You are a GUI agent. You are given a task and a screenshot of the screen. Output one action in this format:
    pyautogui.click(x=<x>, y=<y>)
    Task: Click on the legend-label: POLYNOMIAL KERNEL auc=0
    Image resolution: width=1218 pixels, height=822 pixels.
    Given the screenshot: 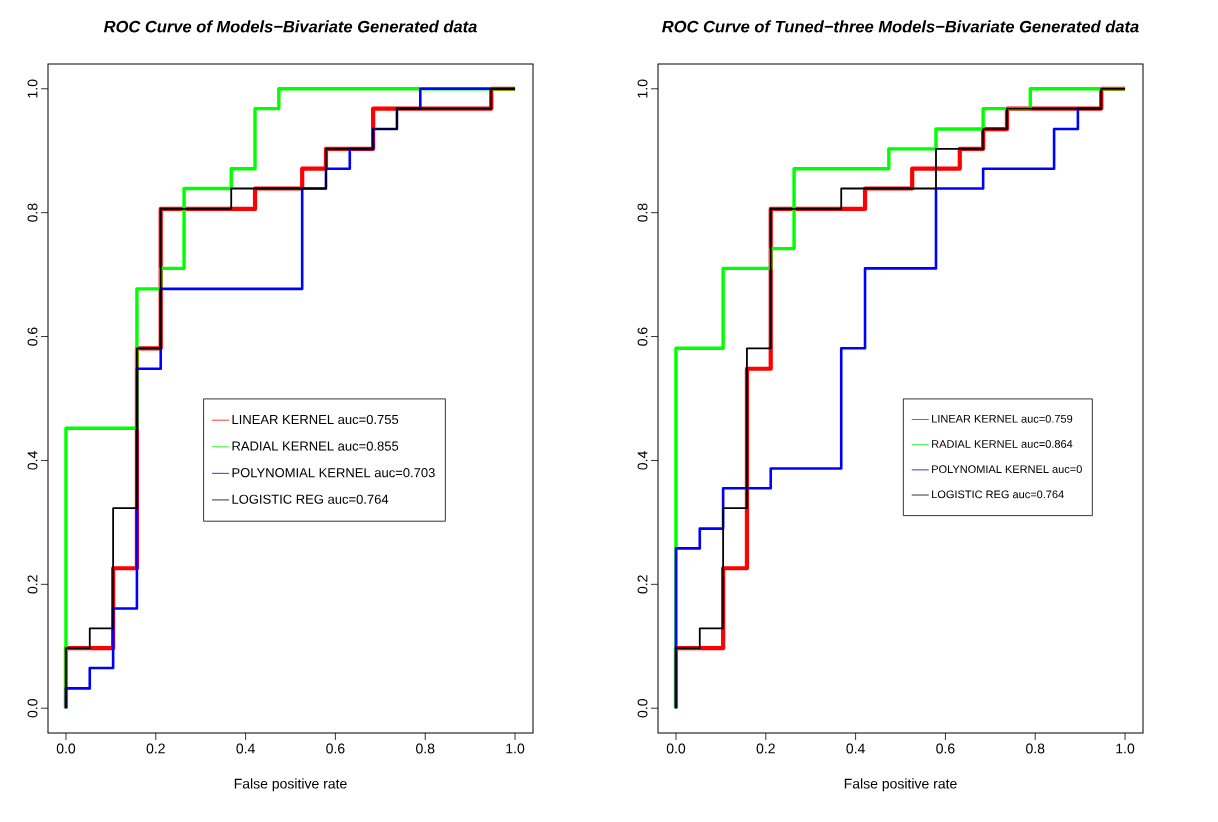 What is the action you would take?
    pyautogui.click(x=1007, y=469)
    